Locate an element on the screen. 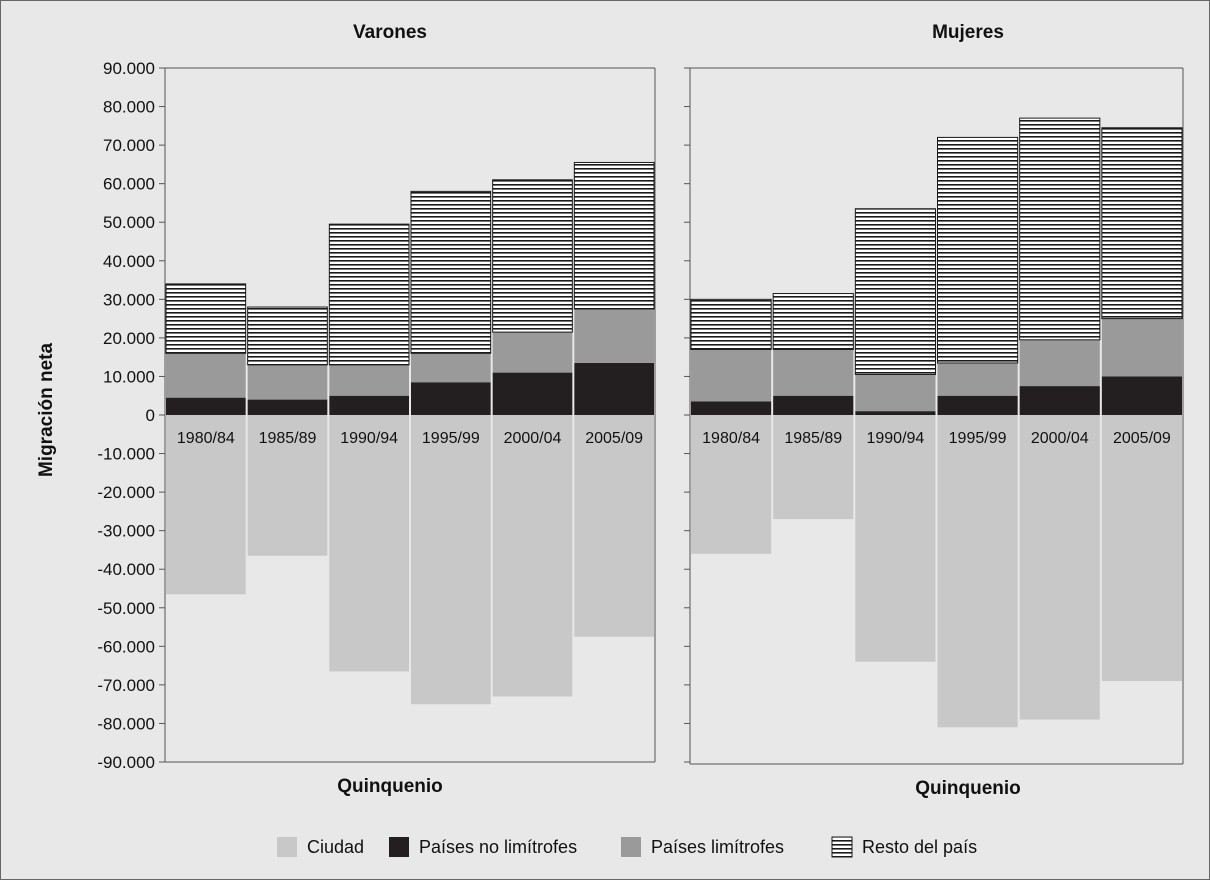 This screenshot has width=1210, height=880. bar-group-1985/89 is located at coordinates (813, 406).